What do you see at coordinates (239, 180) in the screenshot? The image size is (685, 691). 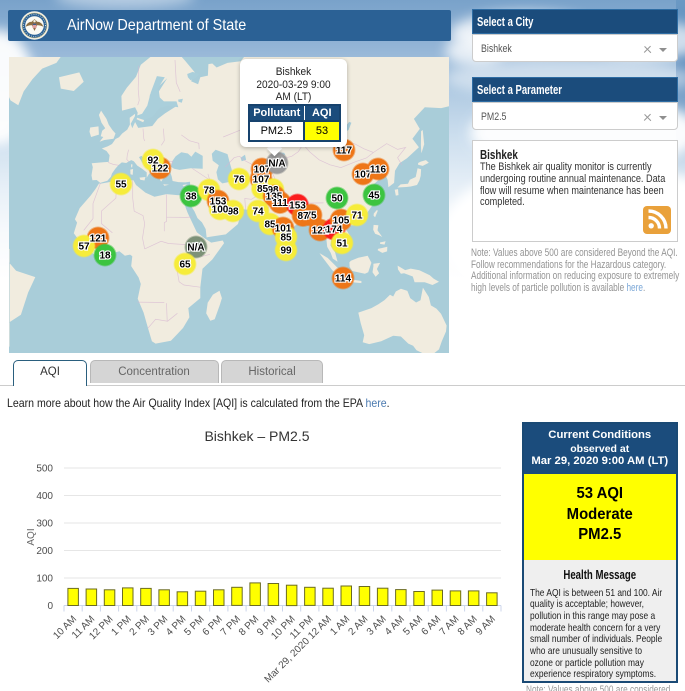 I see `svg-text: 76` at bounding box center [239, 180].